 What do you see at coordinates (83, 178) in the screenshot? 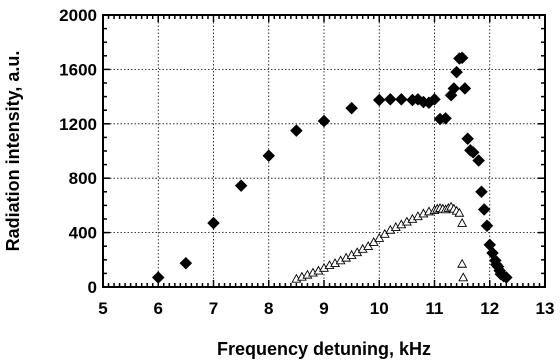
I see `y-tick-label: 800` at bounding box center [83, 178].